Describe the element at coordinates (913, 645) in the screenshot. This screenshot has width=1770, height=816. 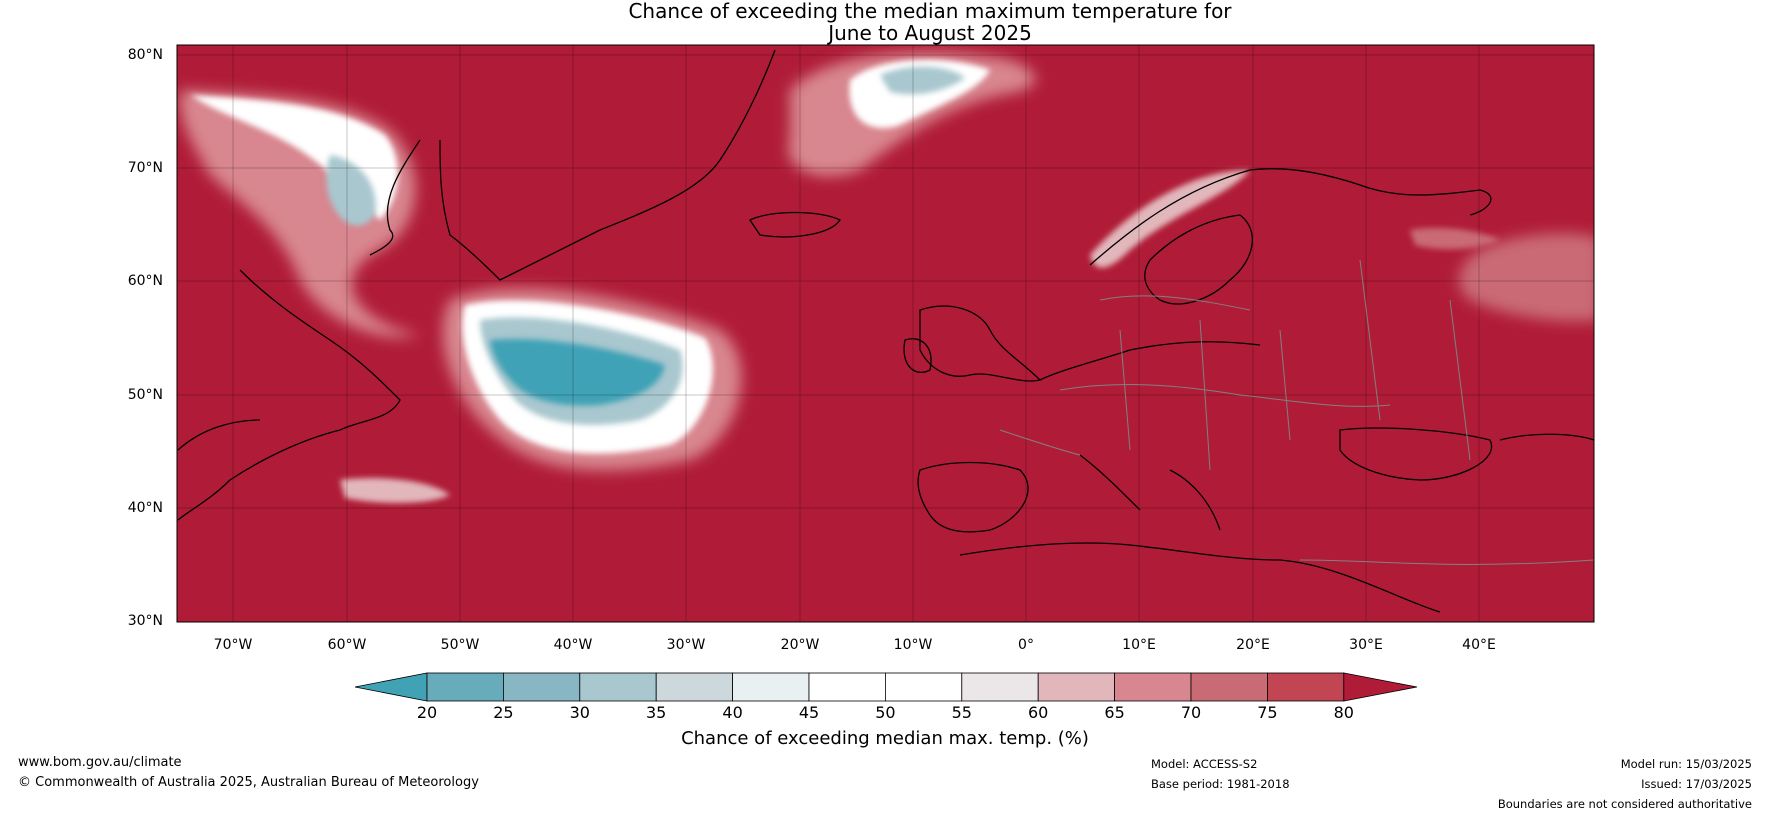
I see `lon-tick-label: 10°W` at that location.